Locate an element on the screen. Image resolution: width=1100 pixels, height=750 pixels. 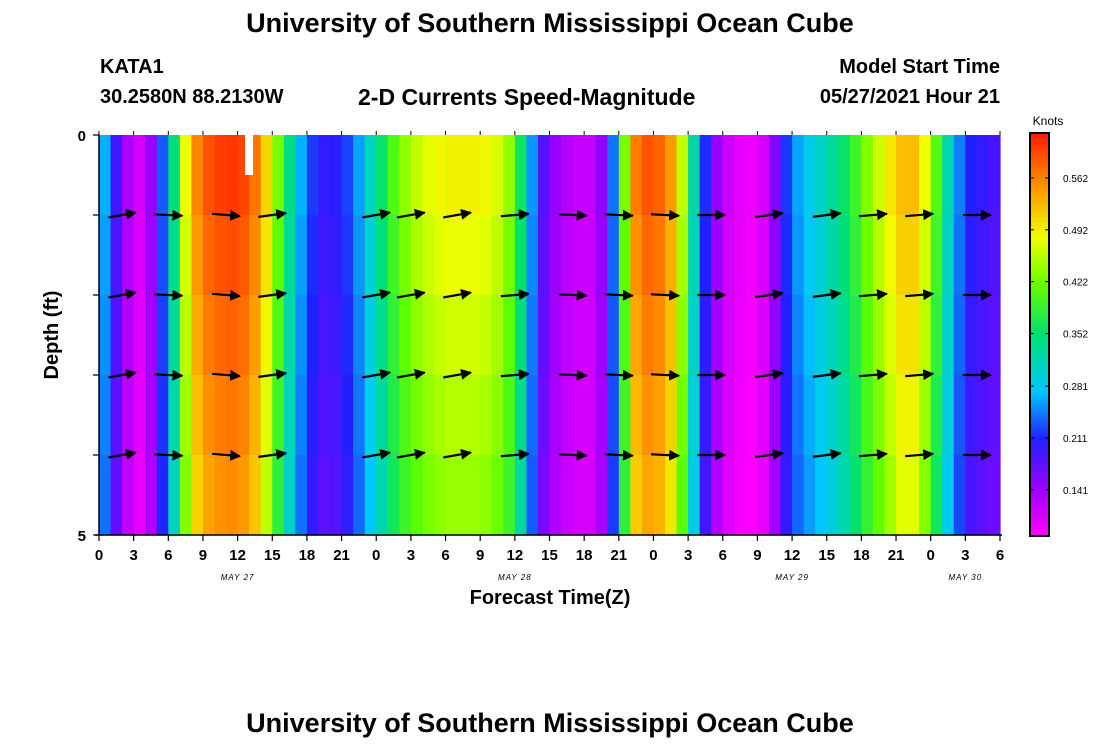
x-tick-label: 21 is located at coordinates (618, 555).